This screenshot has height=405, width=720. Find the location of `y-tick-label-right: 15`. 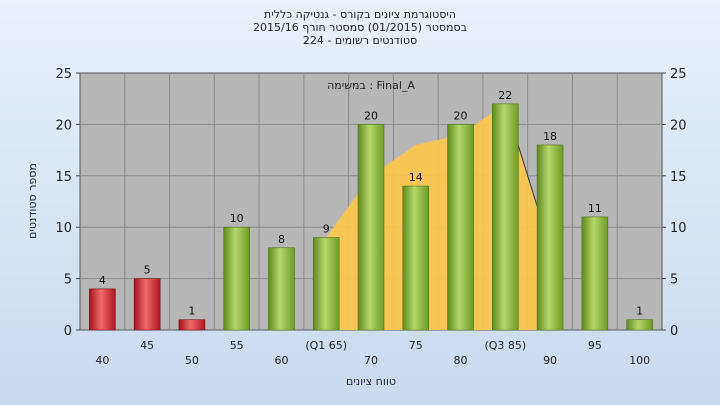

y-tick-label-right: 15 is located at coordinates (678, 177).